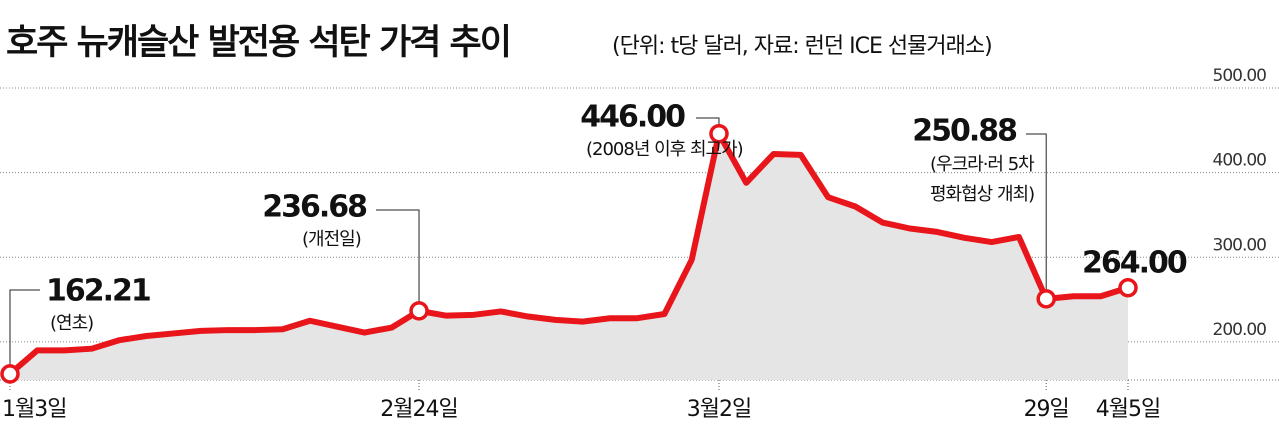  I want to click on annotation: (개전일), so click(331, 239).